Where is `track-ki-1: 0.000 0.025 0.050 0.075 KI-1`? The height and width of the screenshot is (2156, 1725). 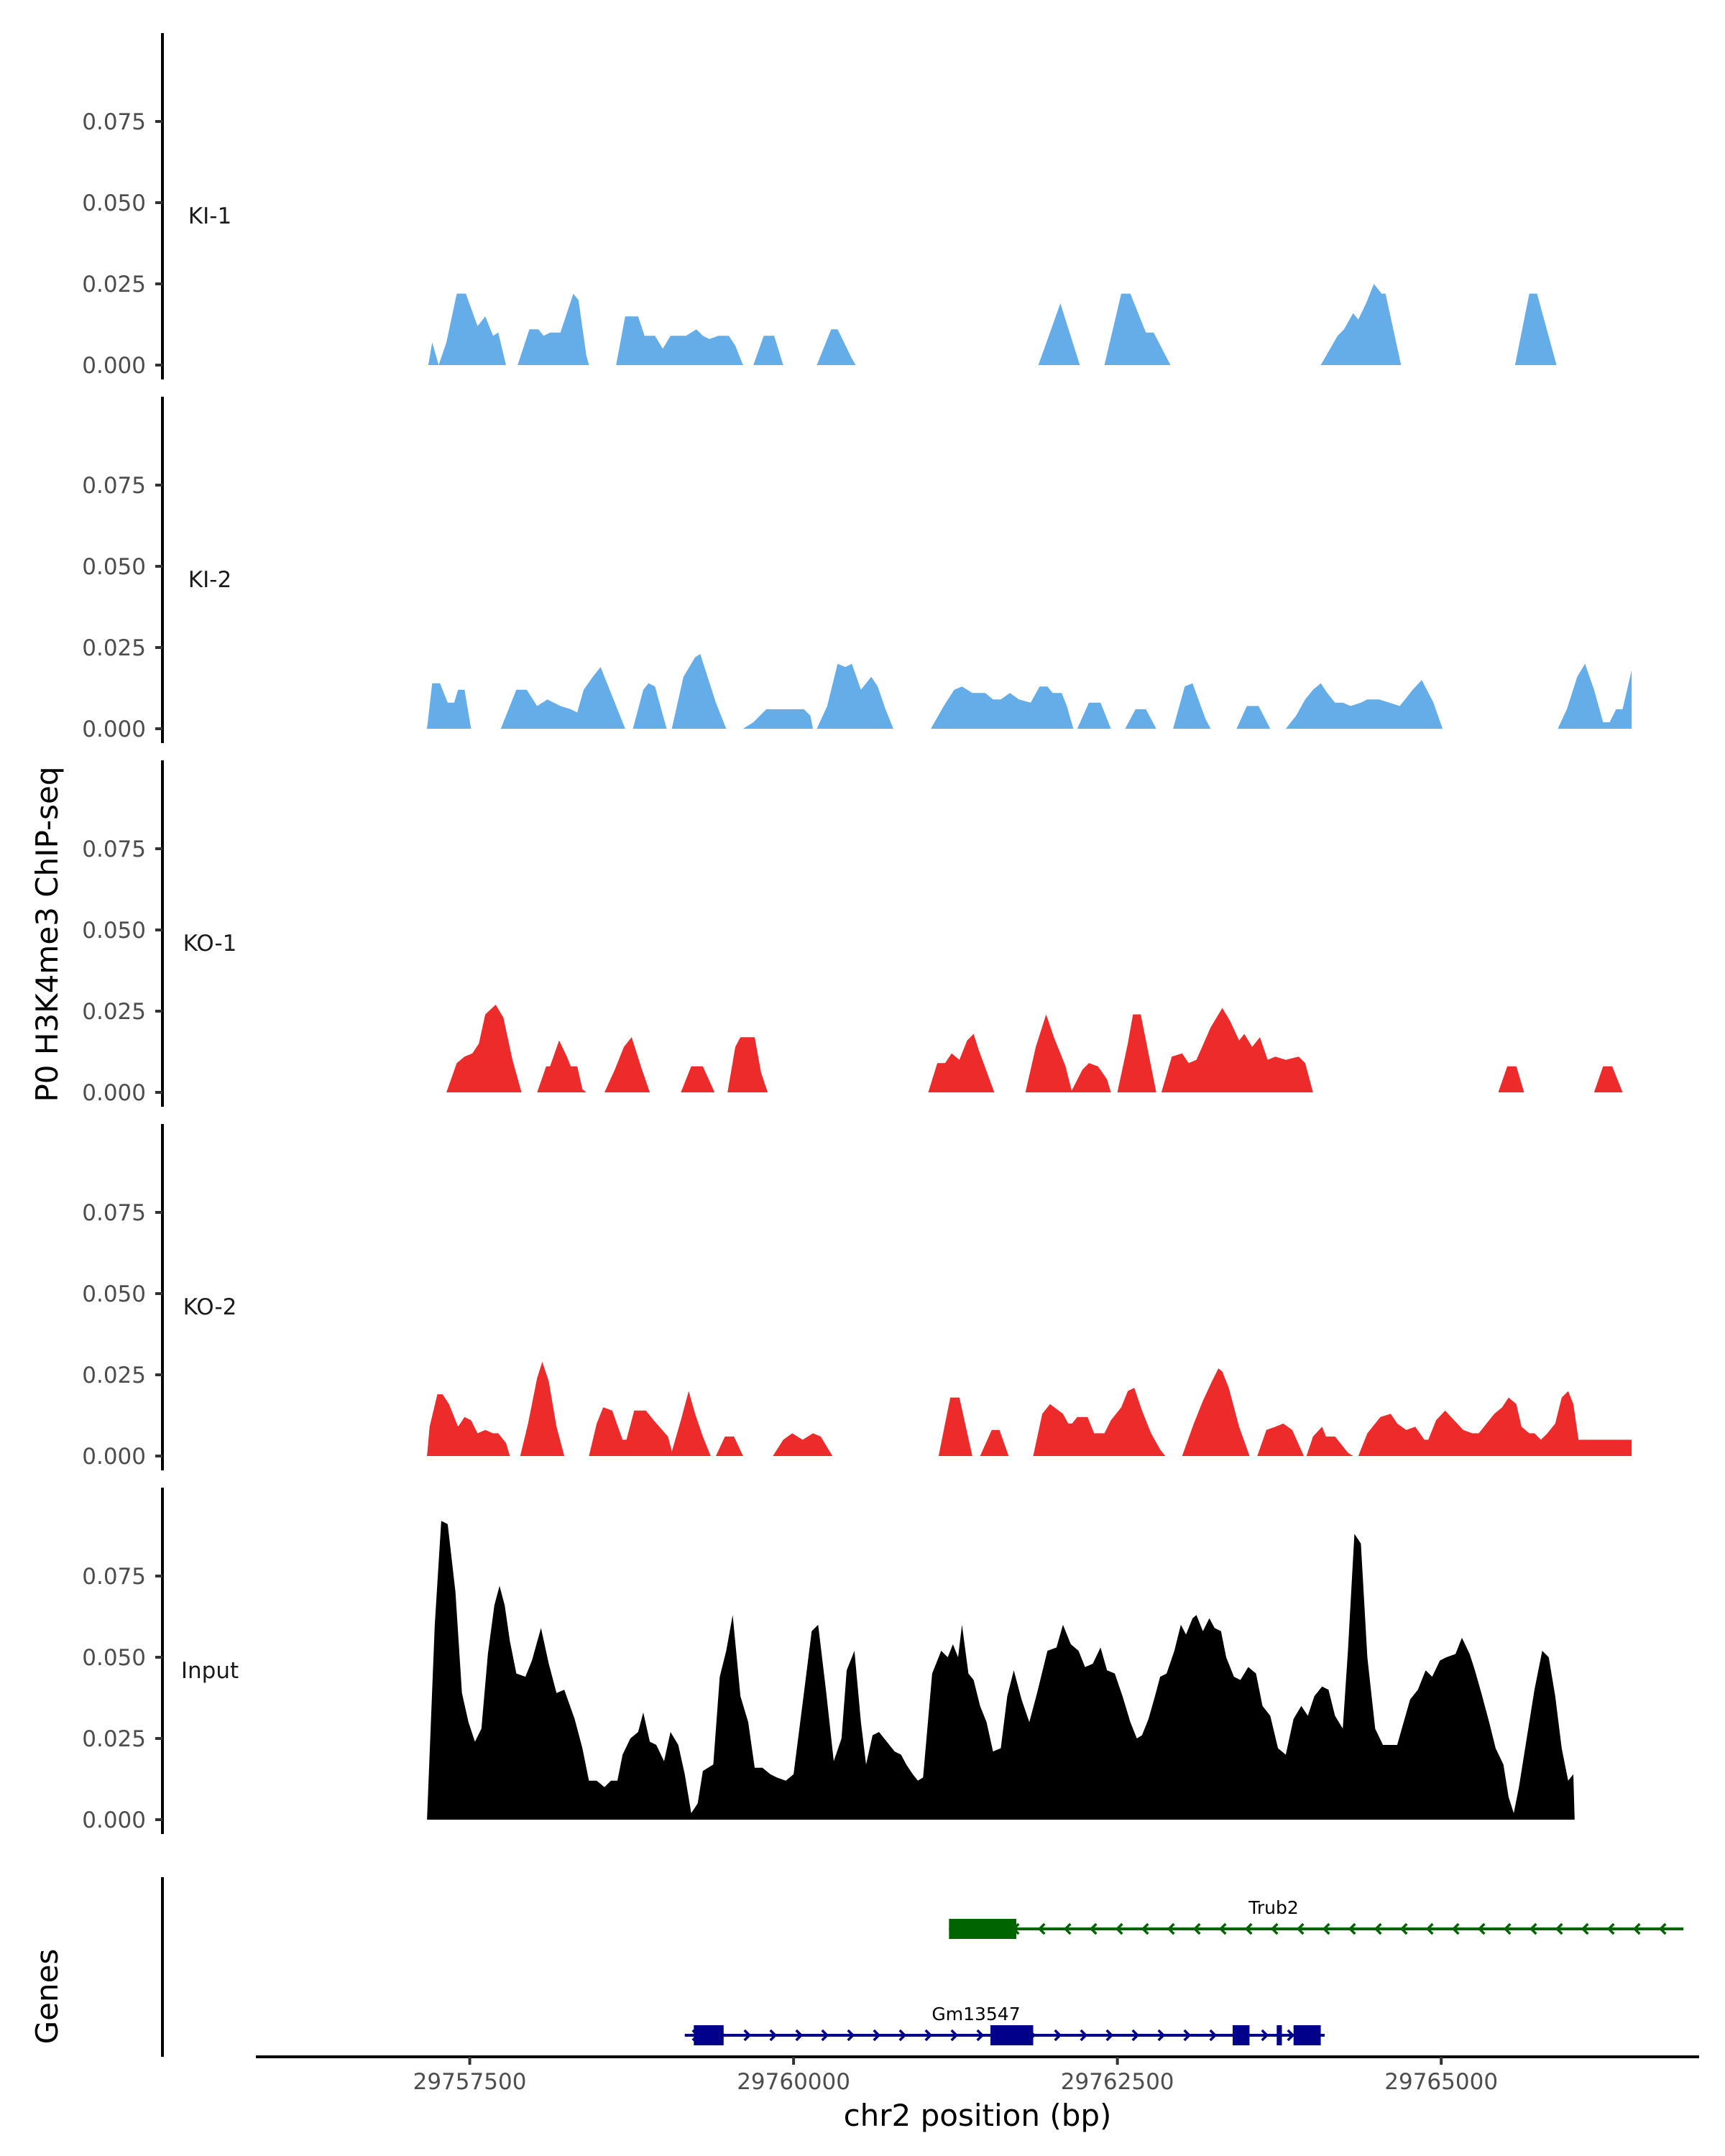 track-ki-1: 0.000 0.025 0.050 0.075 KI-1 is located at coordinates (819, 206).